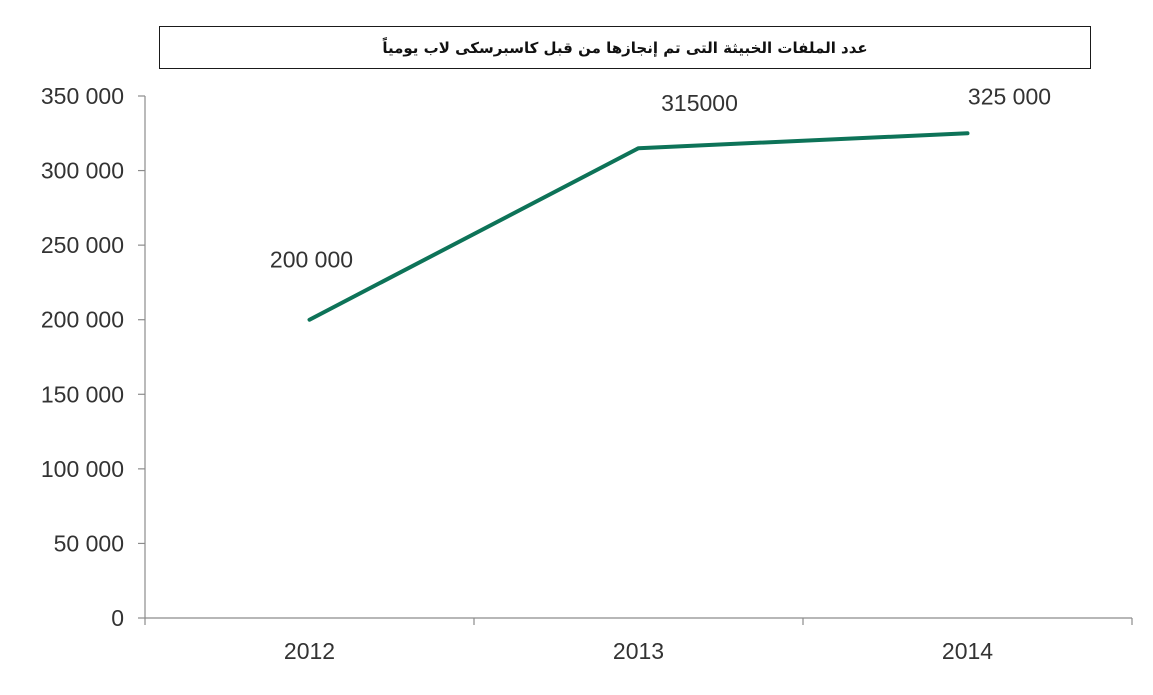 The width and height of the screenshot is (1153, 695). What do you see at coordinates (82, 171) in the screenshot?
I see `y-tick-label: 300 000` at bounding box center [82, 171].